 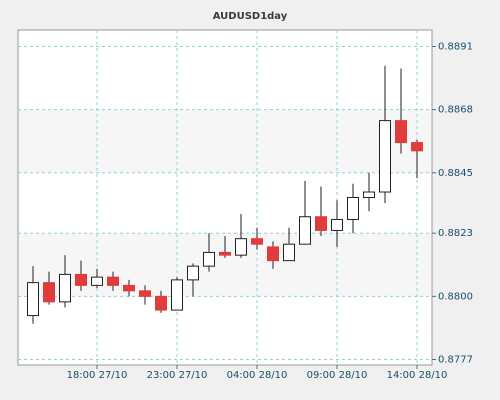 I want to click on x-tick-label: 14:00 28/10, so click(x=417, y=375).